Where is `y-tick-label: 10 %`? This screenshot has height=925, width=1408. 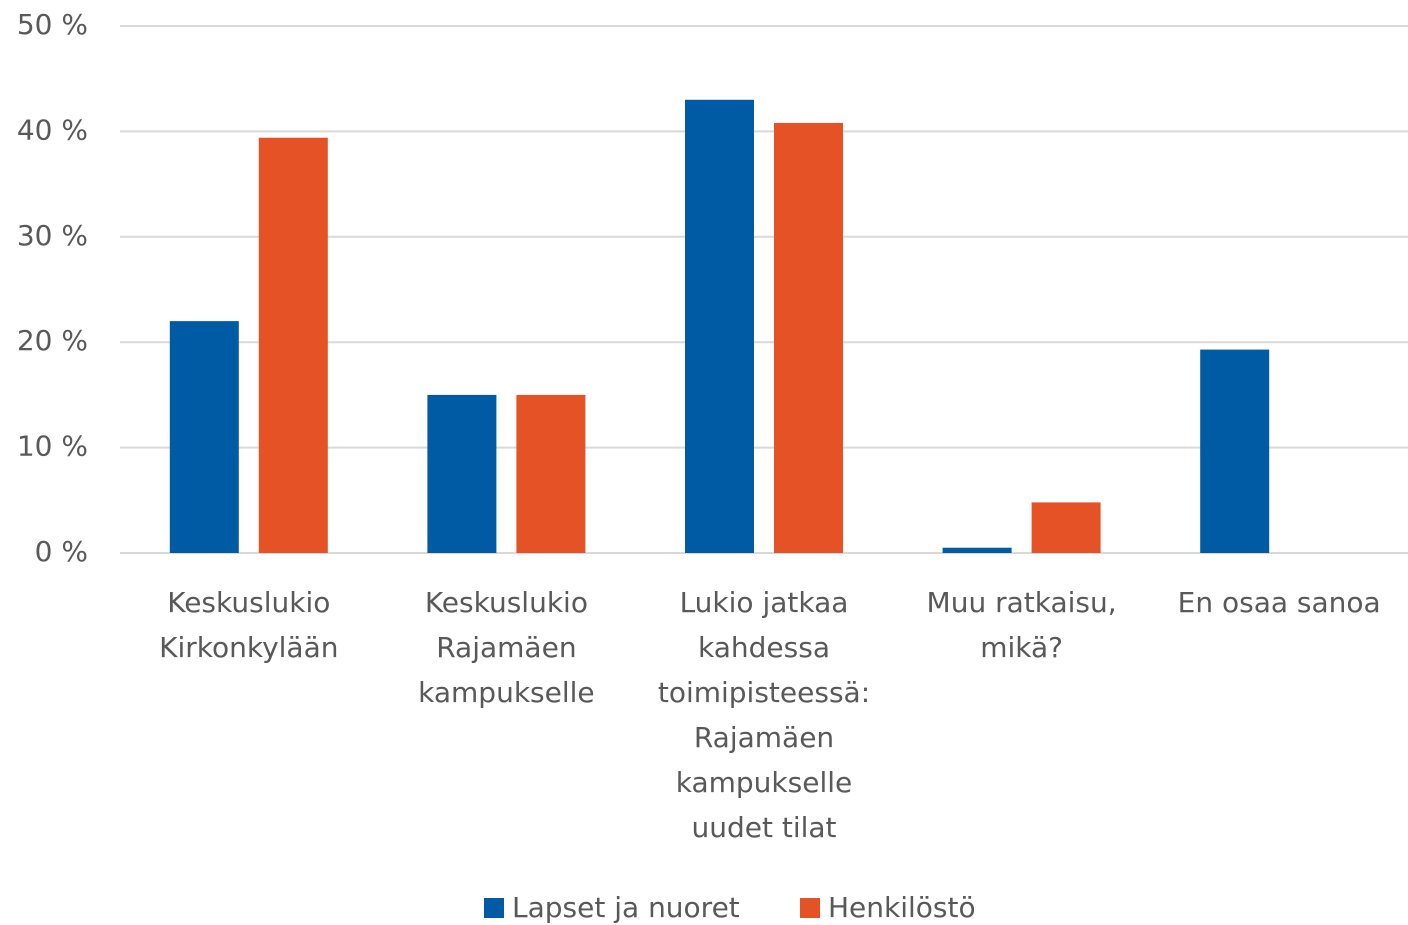 y-tick-label: 10 % is located at coordinates (52, 446).